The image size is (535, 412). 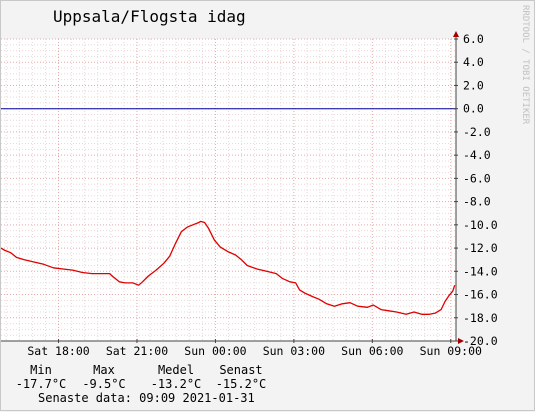 I want to click on y-tick-label: -8.0, so click(x=477, y=202).